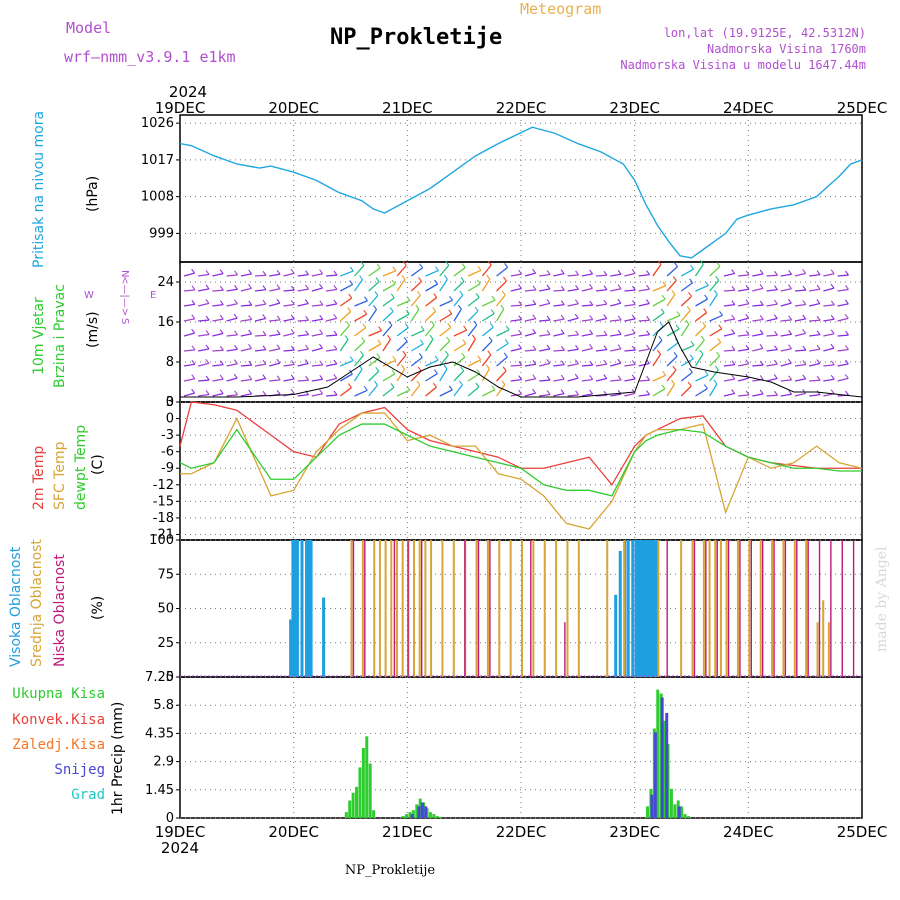  What do you see at coordinates (170, 818) in the screenshot?
I see `precip-tick-label: 0` at bounding box center [170, 818].